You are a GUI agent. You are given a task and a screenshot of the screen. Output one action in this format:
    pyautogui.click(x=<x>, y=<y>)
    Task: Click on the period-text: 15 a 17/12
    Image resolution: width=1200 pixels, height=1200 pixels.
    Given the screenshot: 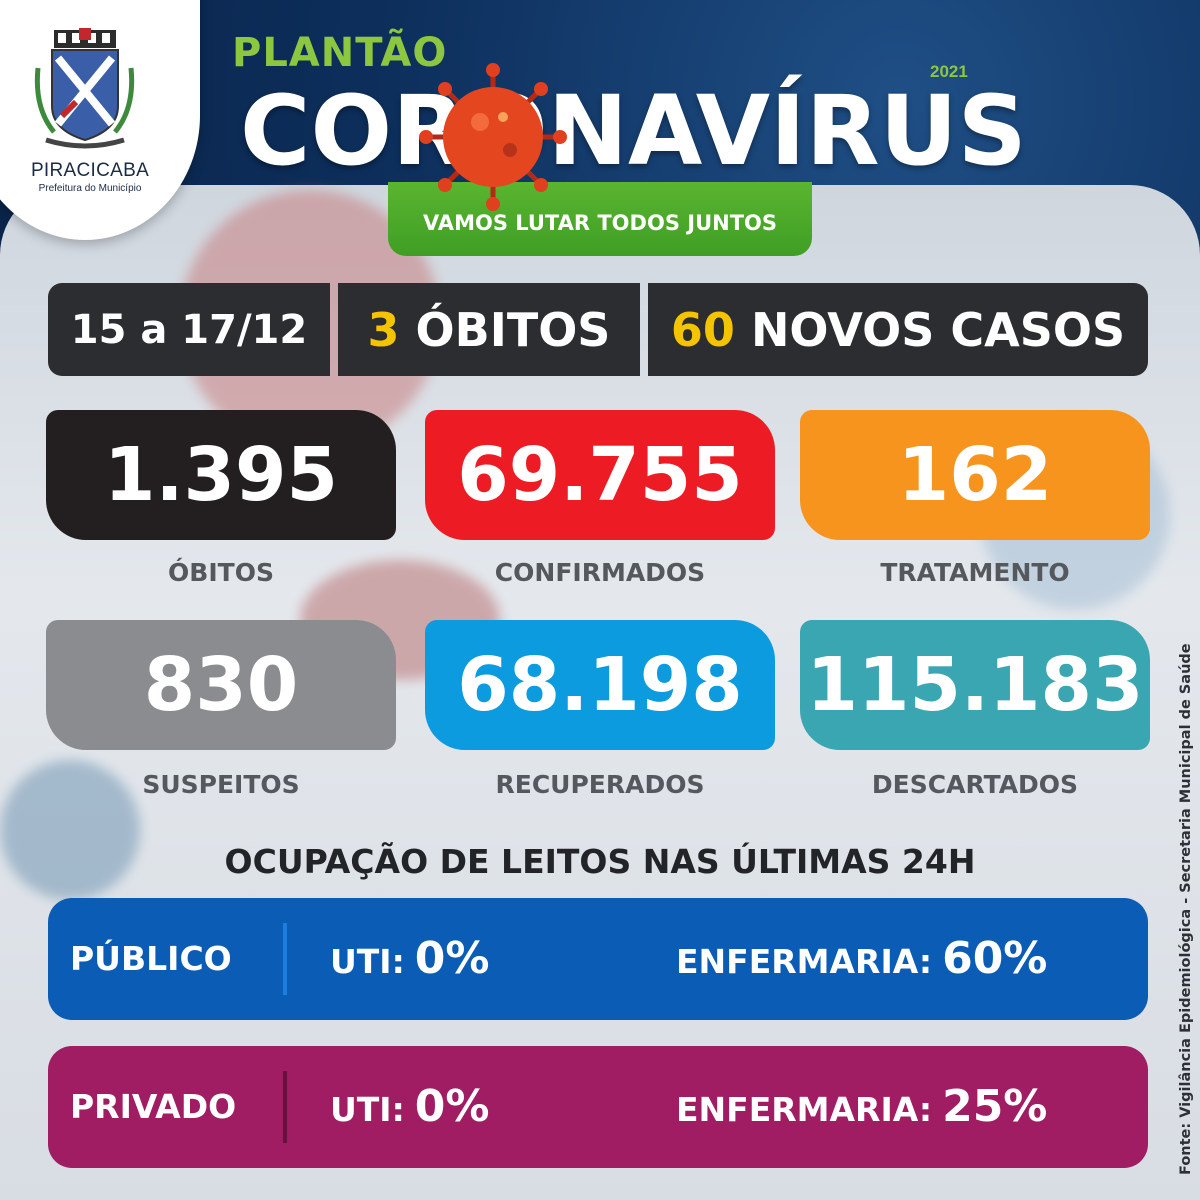 What is the action you would take?
    pyautogui.click(x=189, y=329)
    